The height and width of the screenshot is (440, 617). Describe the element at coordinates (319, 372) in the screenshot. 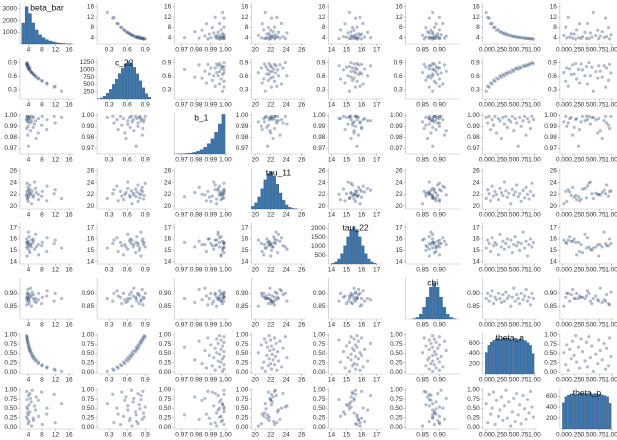

I see `y-tick-label: 0.00` at that location.